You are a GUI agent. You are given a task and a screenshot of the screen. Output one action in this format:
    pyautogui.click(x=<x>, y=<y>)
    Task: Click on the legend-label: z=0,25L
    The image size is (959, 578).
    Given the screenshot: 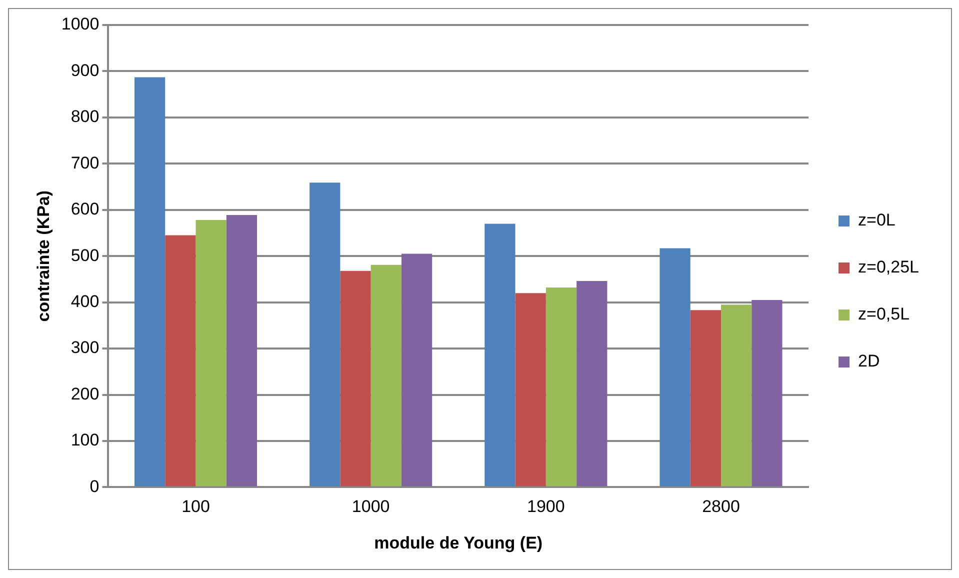 What is the action you would take?
    pyautogui.click(x=889, y=267)
    